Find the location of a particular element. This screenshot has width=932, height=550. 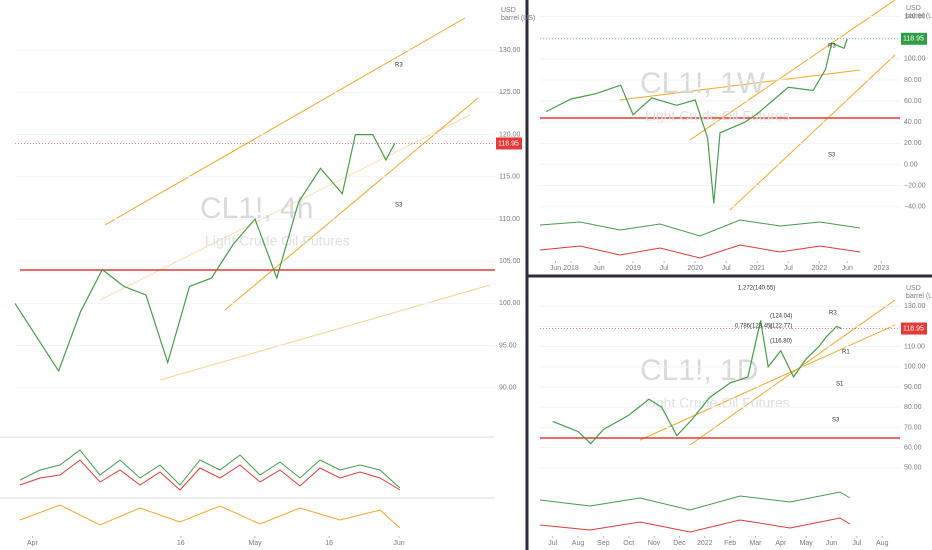

y-tick-label: 120.00 is located at coordinates (510, 134).